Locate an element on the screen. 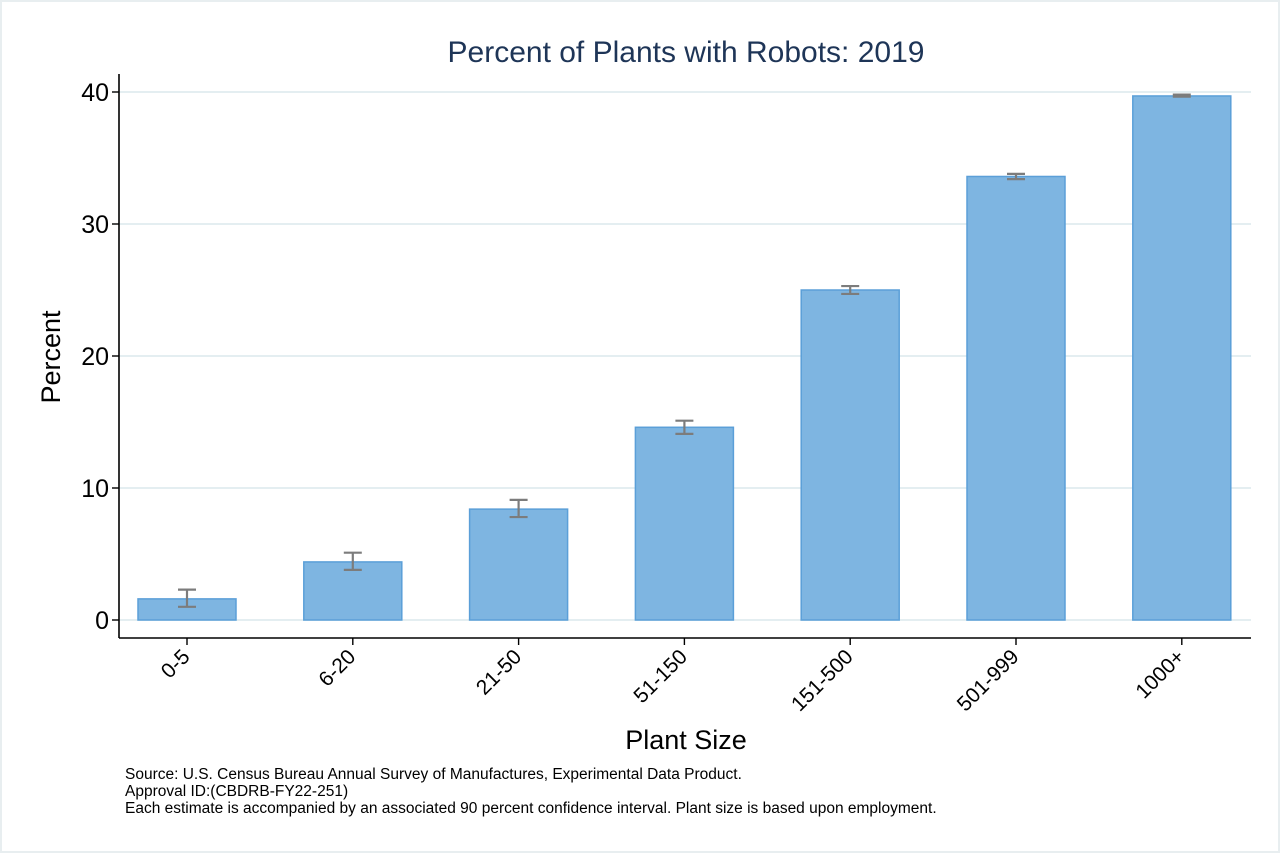 The image size is (1280, 853). y-tick-label: 10 is located at coordinates (95, 489).